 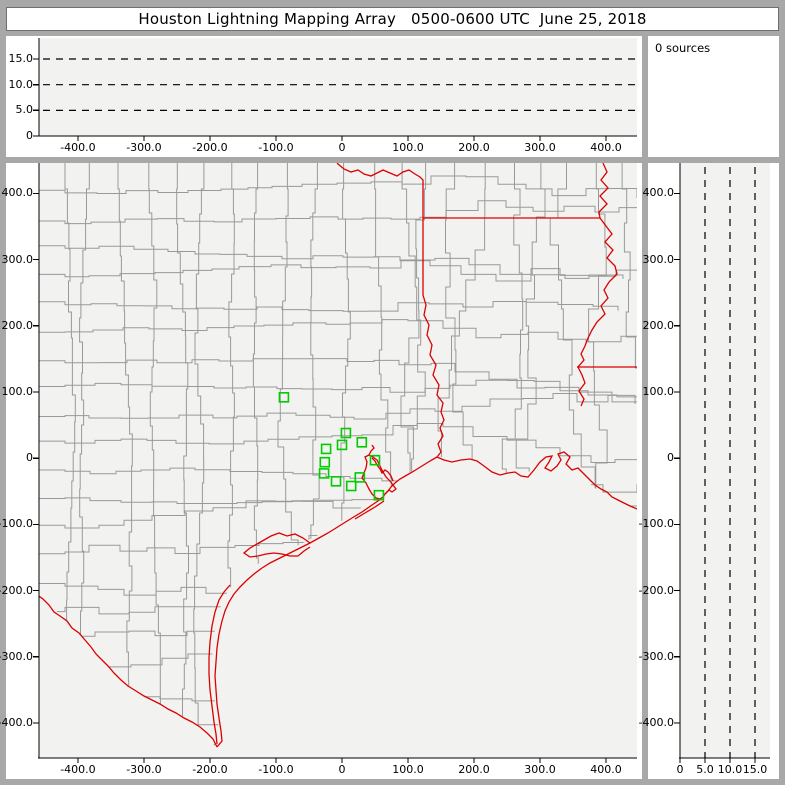 What do you see at coordinates (713, 96) in the screenshot?
I see `sources-count-panel: 0 sources` at bounding box center [713, 96].